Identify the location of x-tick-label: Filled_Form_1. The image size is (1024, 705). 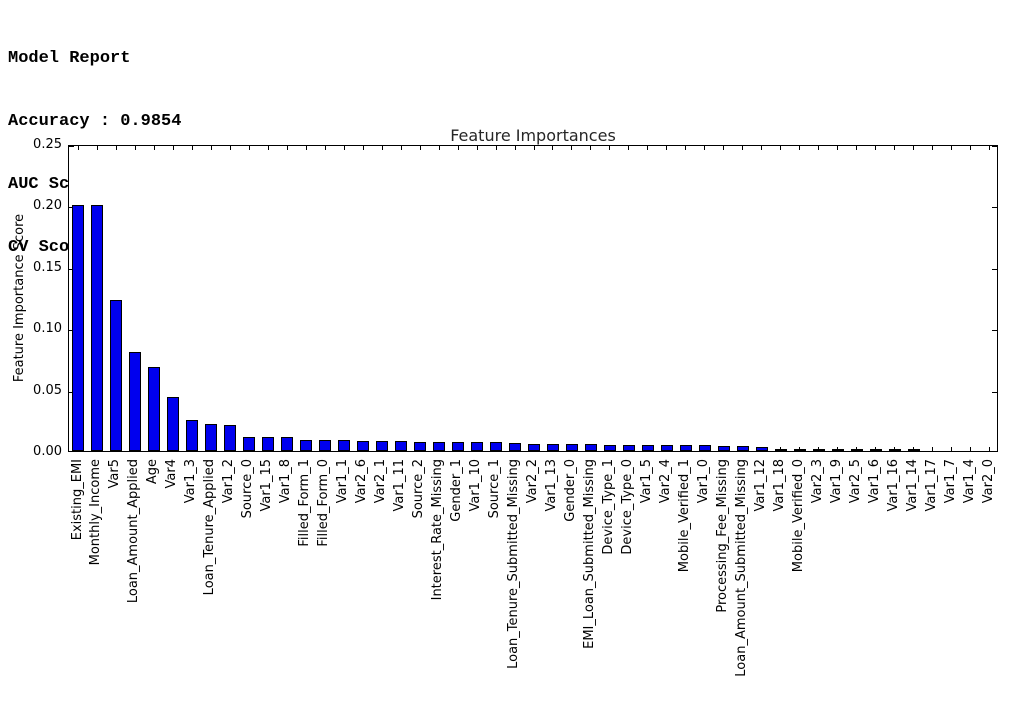
(305, 503).